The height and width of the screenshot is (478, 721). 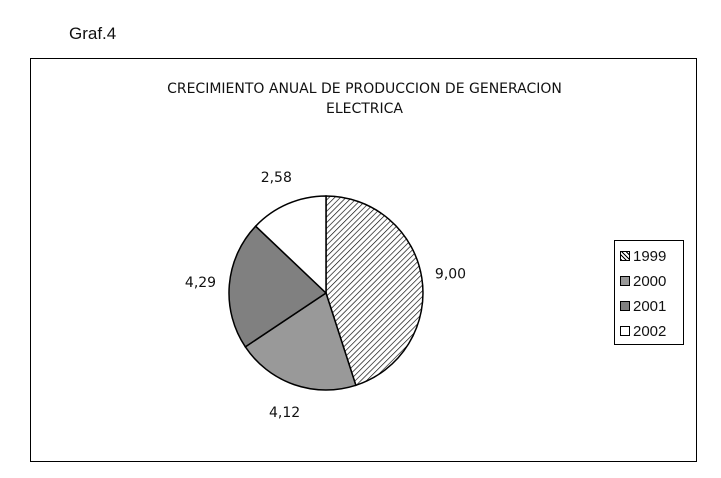 What do you see at coordinates (200, 283) in the screenshot?
I see `data-label-2001: 4,29` at bounding box center [200, 283].